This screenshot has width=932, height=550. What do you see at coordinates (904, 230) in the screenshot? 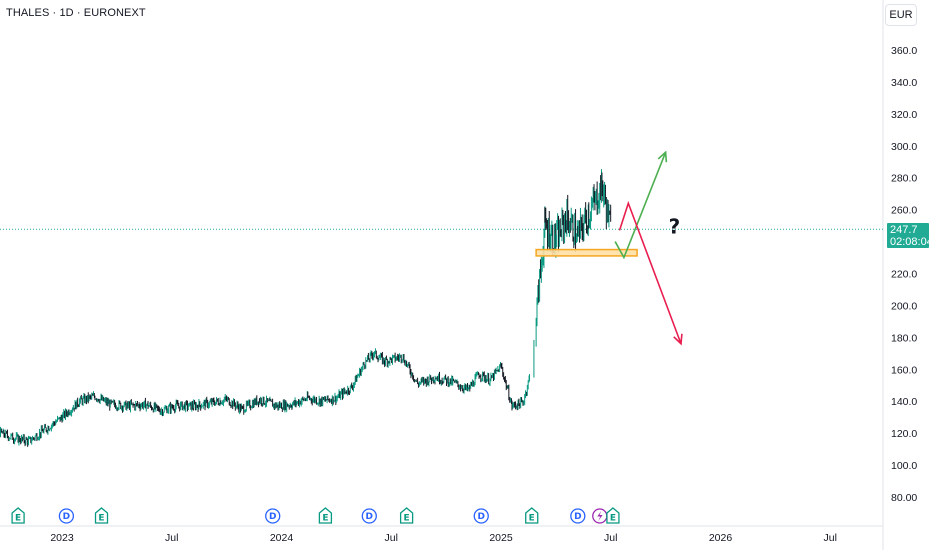
I see `last-price-value: 247.7` at bounding box center [904, 230].